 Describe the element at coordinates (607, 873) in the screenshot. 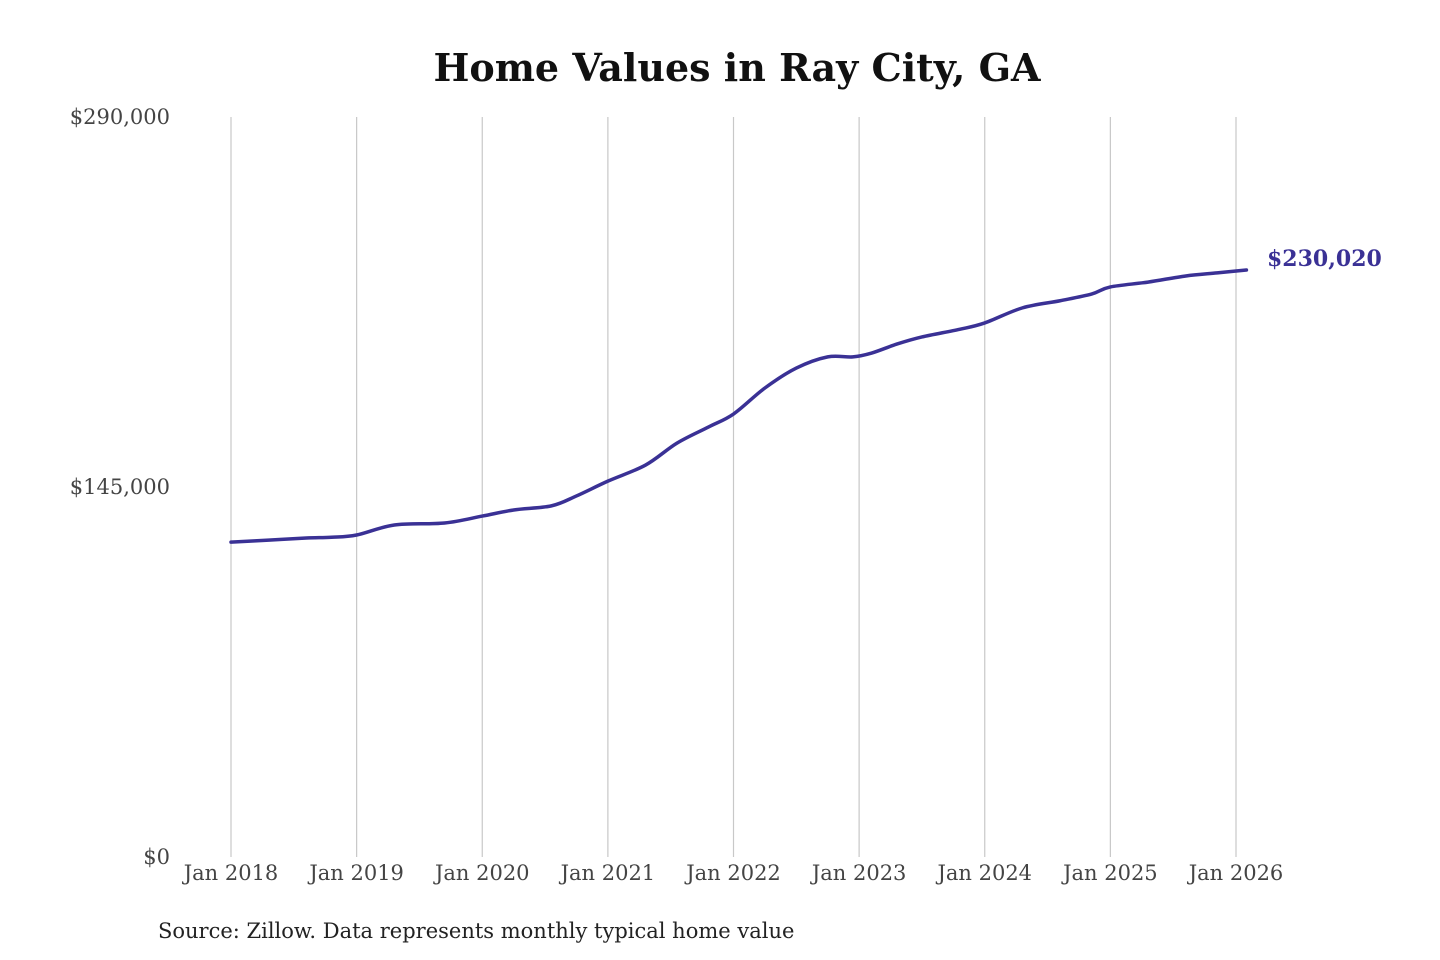

I see `x-tick-label: Jan 2021` at that location.